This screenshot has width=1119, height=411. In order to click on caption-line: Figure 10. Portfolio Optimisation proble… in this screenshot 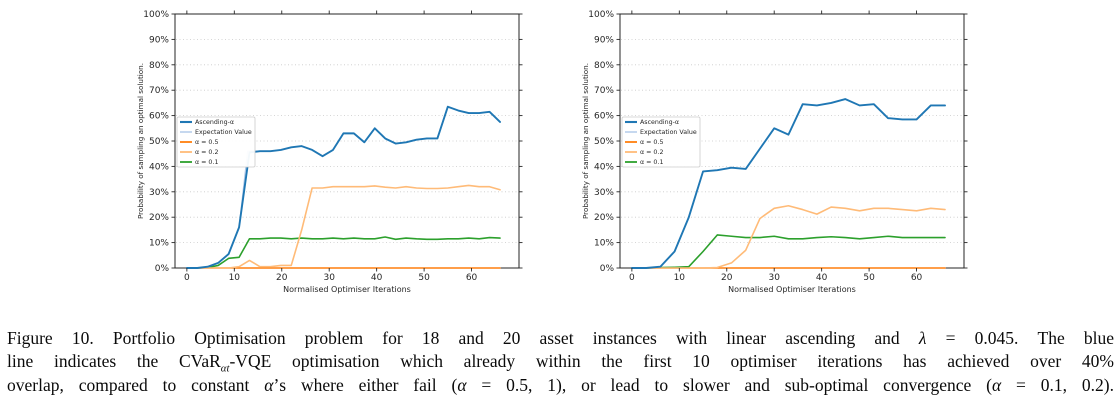, I will do `click(560, 338)`.